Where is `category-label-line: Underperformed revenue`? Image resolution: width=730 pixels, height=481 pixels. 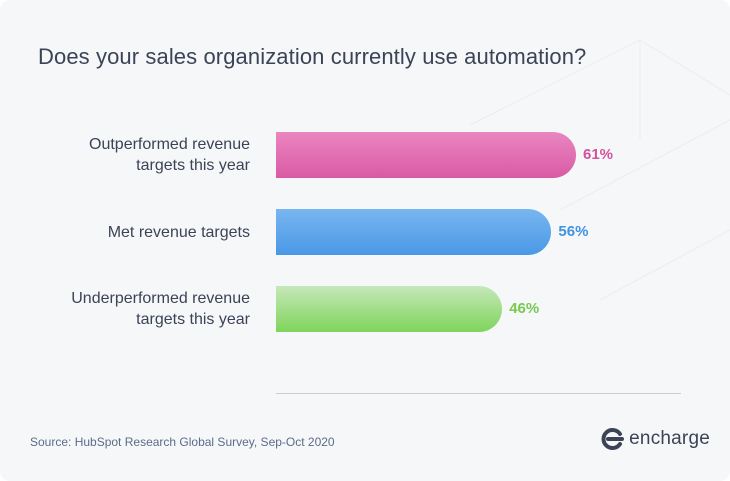
category-label-line: Underperformed revenue is located at coordinates (160, 298).